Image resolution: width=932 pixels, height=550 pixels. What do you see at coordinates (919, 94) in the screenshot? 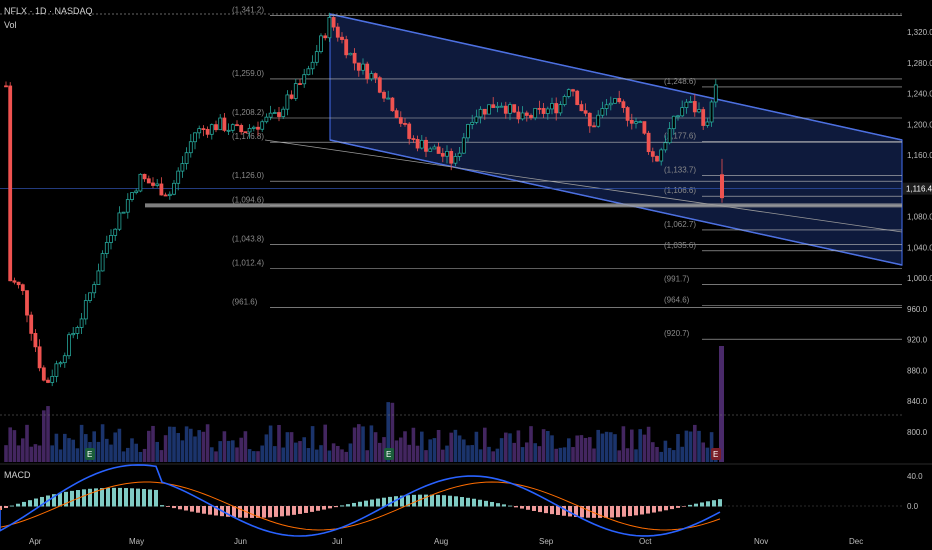
I see `y-tick-label: 1,240.0` at bounding box center [919, 94].